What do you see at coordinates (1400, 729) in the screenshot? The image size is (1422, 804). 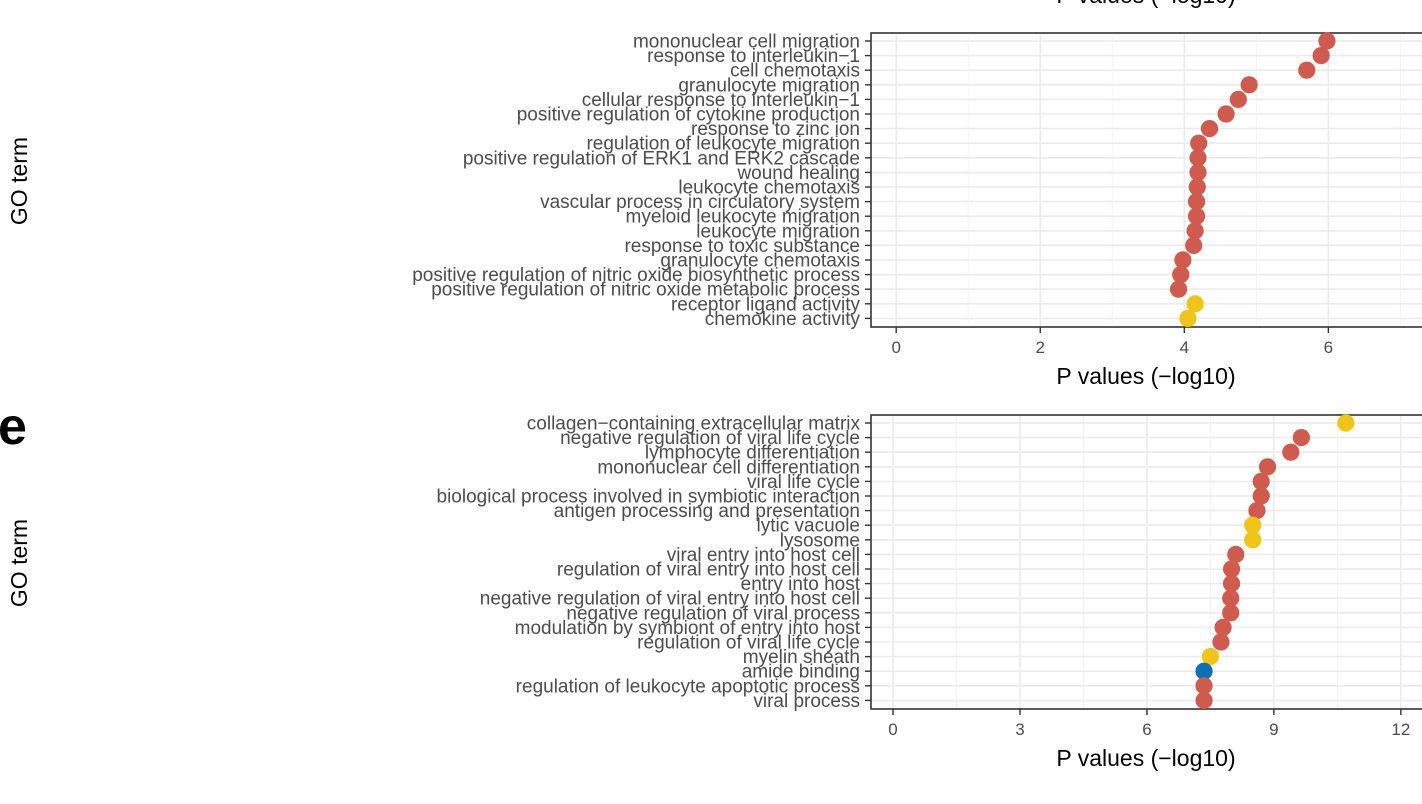 I see `x-tick-label: 12` at bounding box center [1400, 729].